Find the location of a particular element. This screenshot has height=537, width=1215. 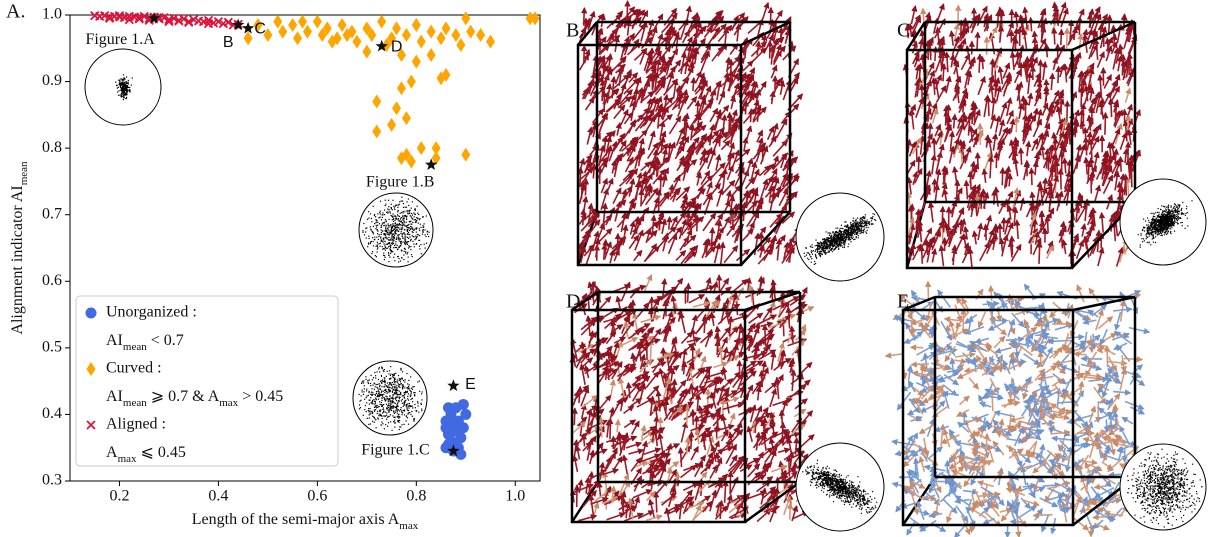

vector-panel is located at coordinates (1054, 135).